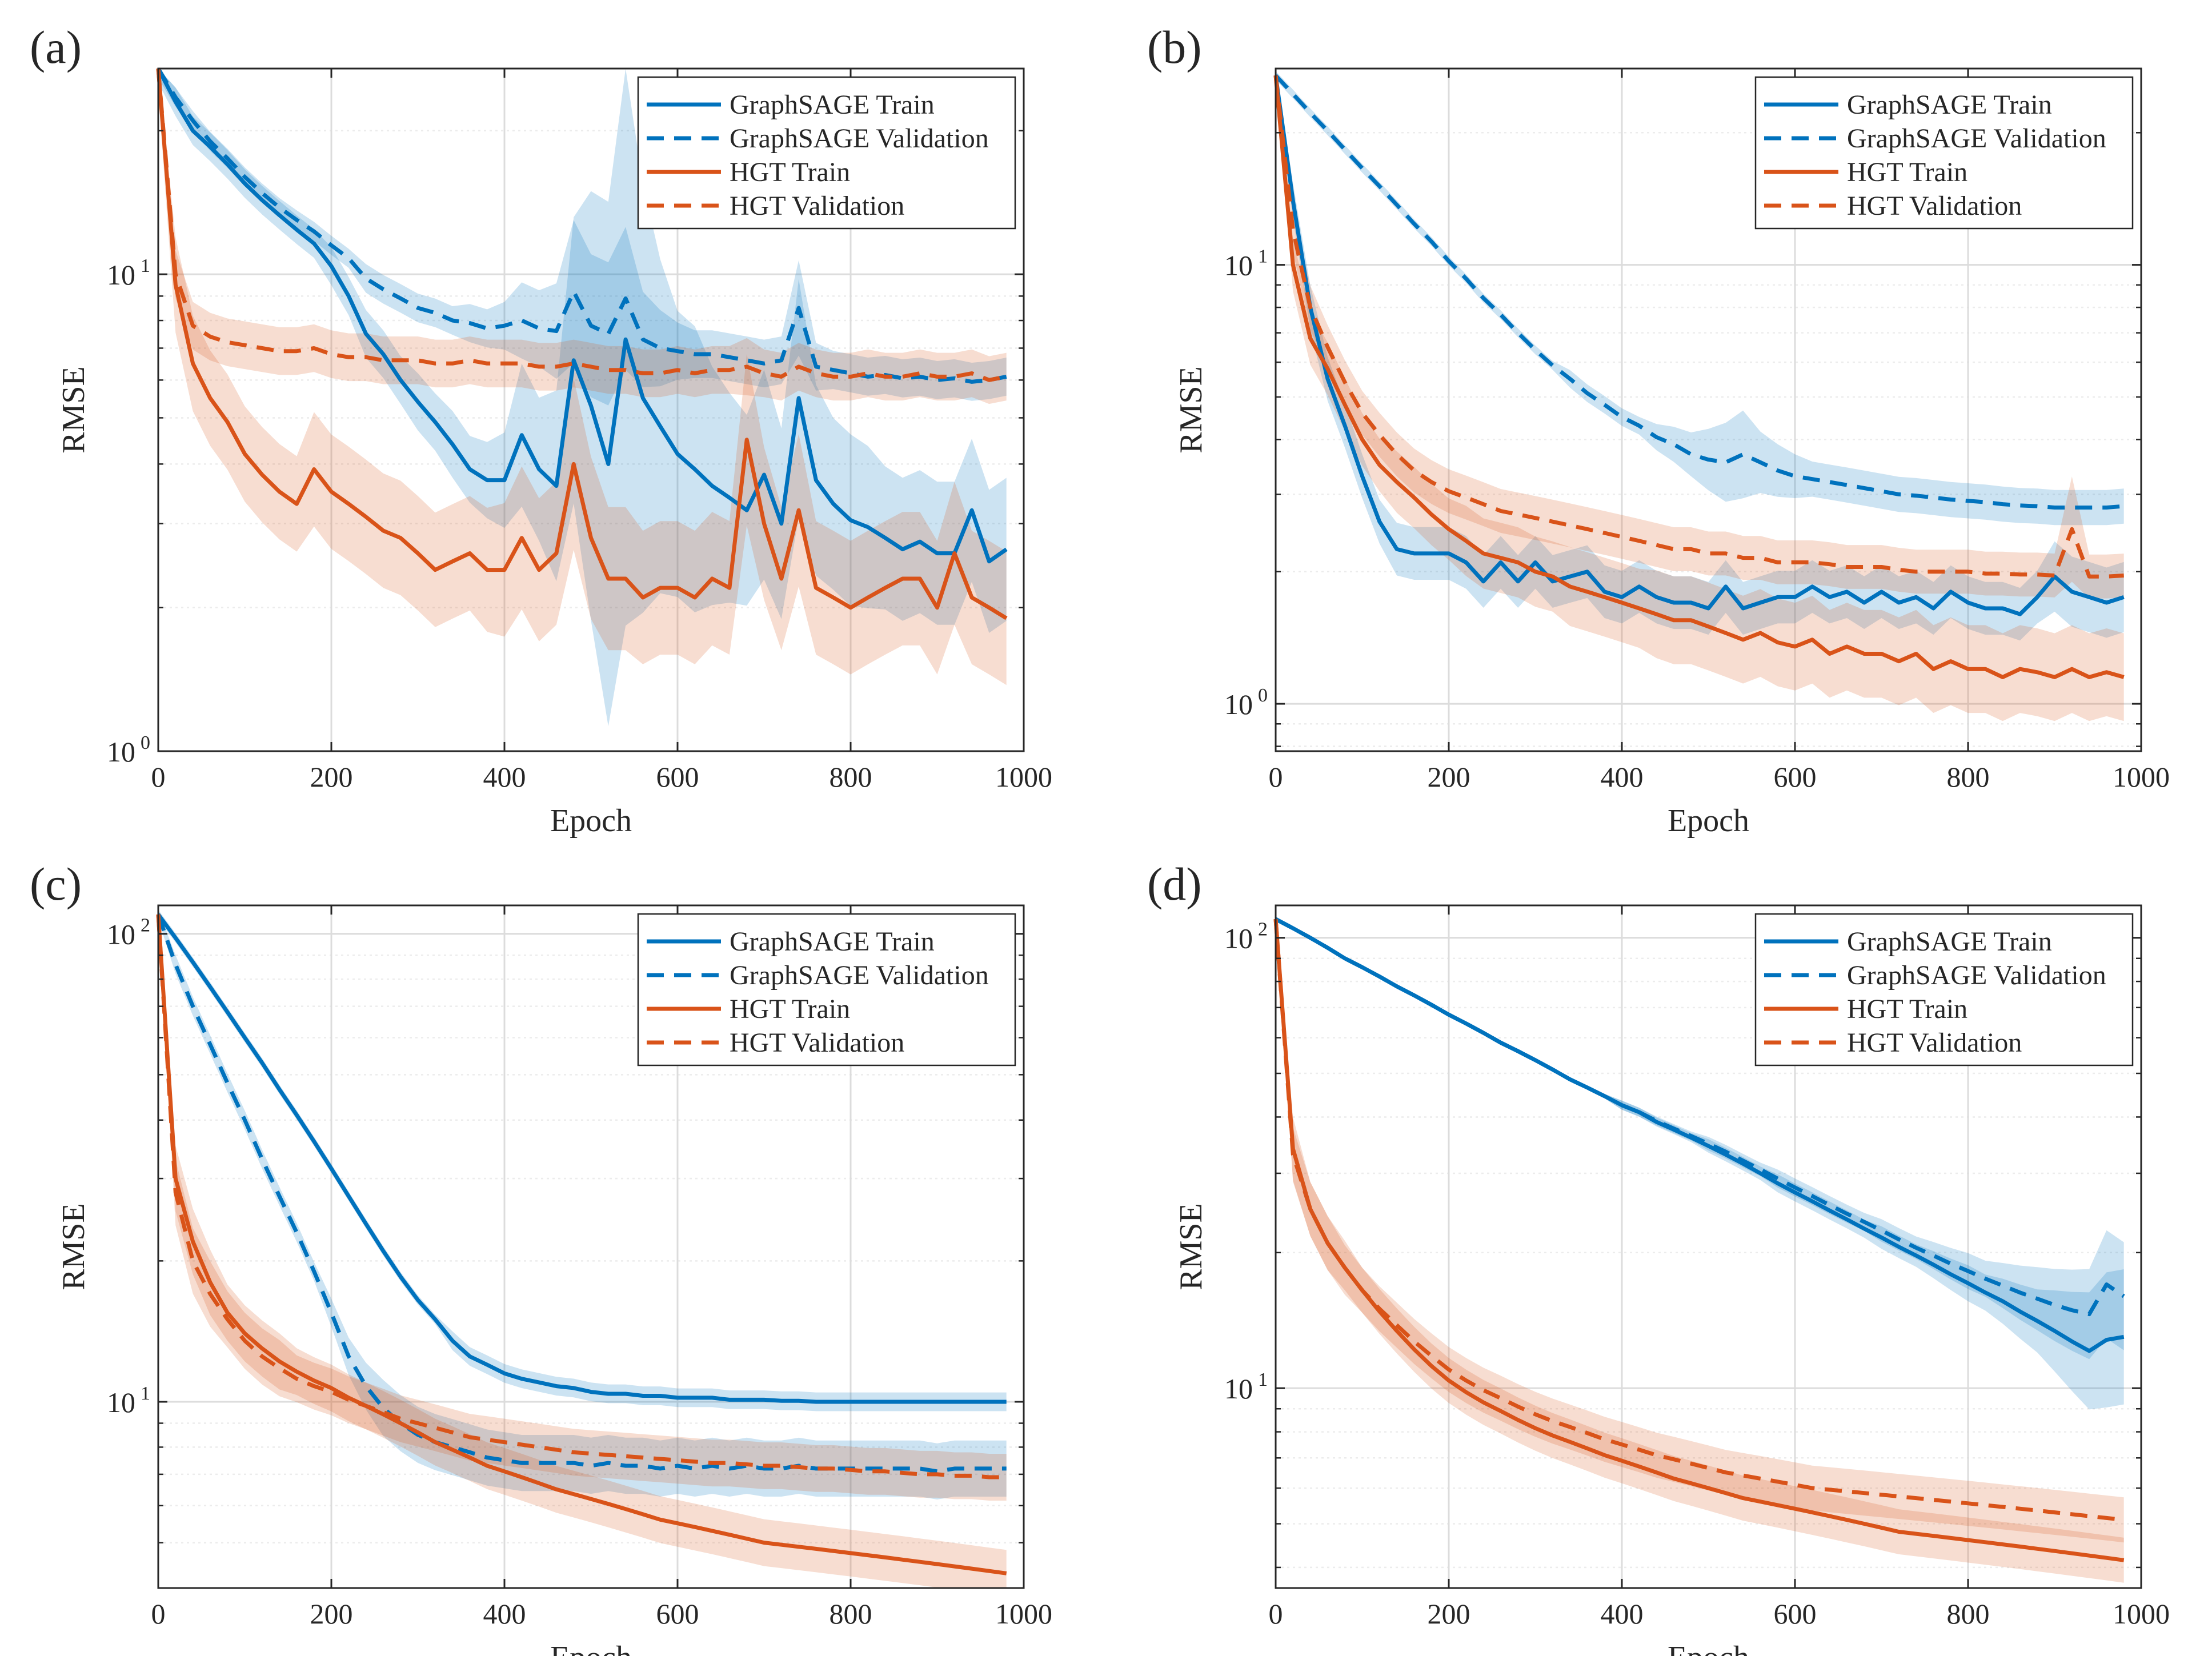 The height and width of the screenshot is (1656, 2212). Describe the element at coordinates (56, 47) in the screenshot. I see `panel-label: (a)` at that location.